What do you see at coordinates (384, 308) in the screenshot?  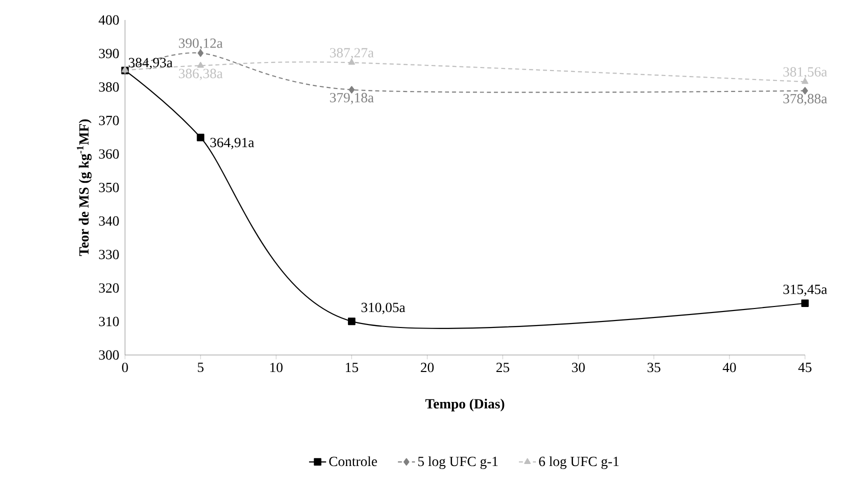 I see `data-label: 310,05a` at bounding box center [384, 308].